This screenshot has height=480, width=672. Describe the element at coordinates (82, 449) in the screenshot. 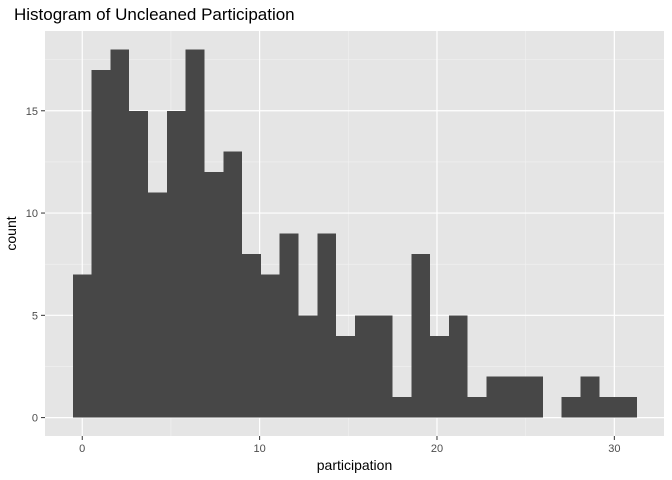

I see `x-tick-label: 0` at that location.